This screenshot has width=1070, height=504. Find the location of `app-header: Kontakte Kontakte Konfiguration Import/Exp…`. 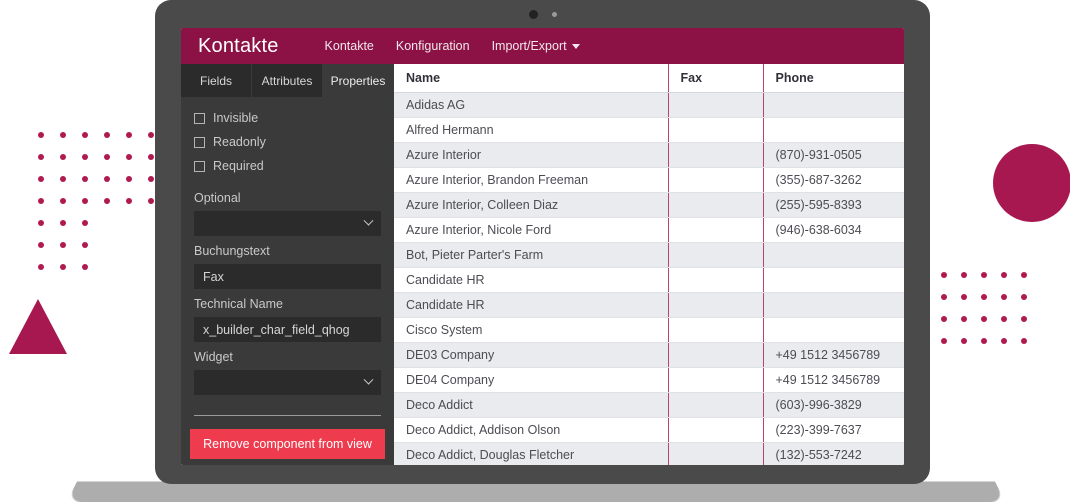

app-header: Kontakte Kontakte Konfiguration Import/Exp… is located at coordinates (542, 46).